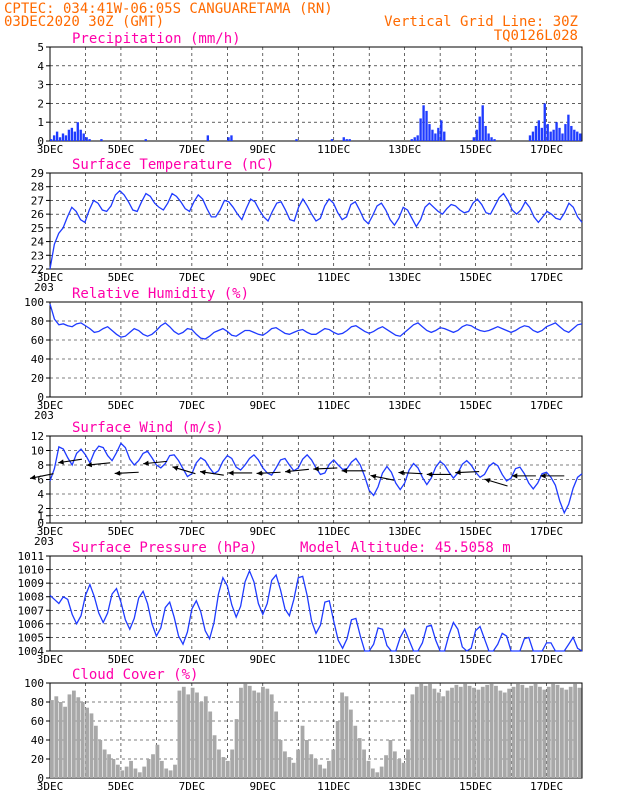  I want to click on rh-ytick-label: 80, so click(37, 321).